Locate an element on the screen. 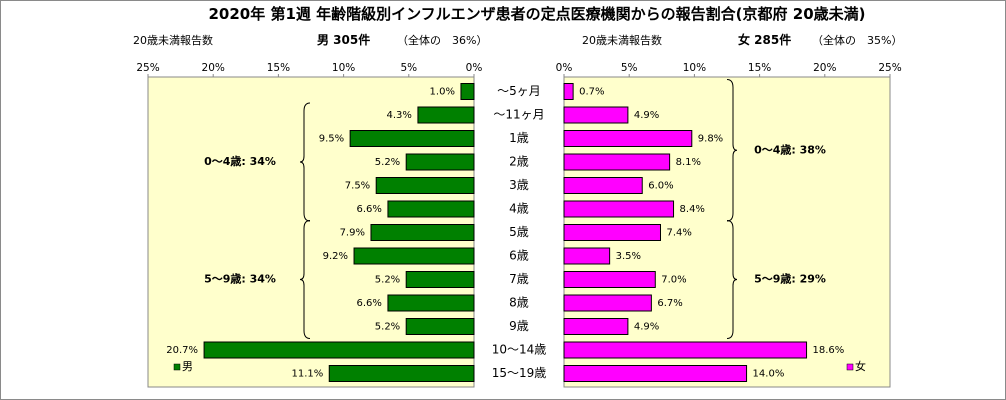 This screenshot has height=400, width=1006. right-tick-label: 10% is located at coordinates (694, 68).